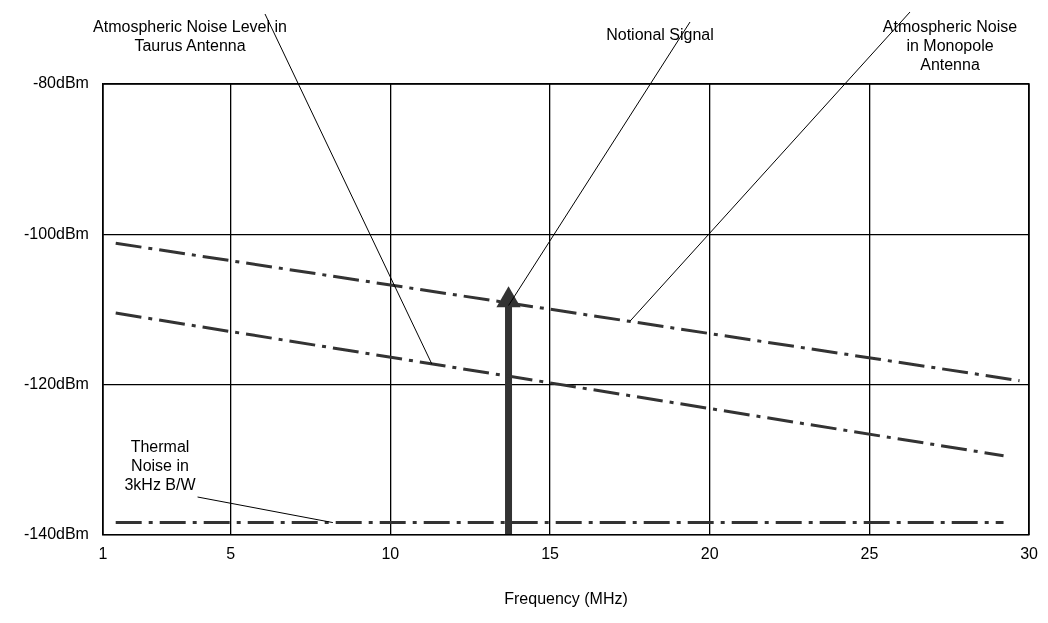  I want to click on y-tick-label: -140dBm, so click(56, 534).